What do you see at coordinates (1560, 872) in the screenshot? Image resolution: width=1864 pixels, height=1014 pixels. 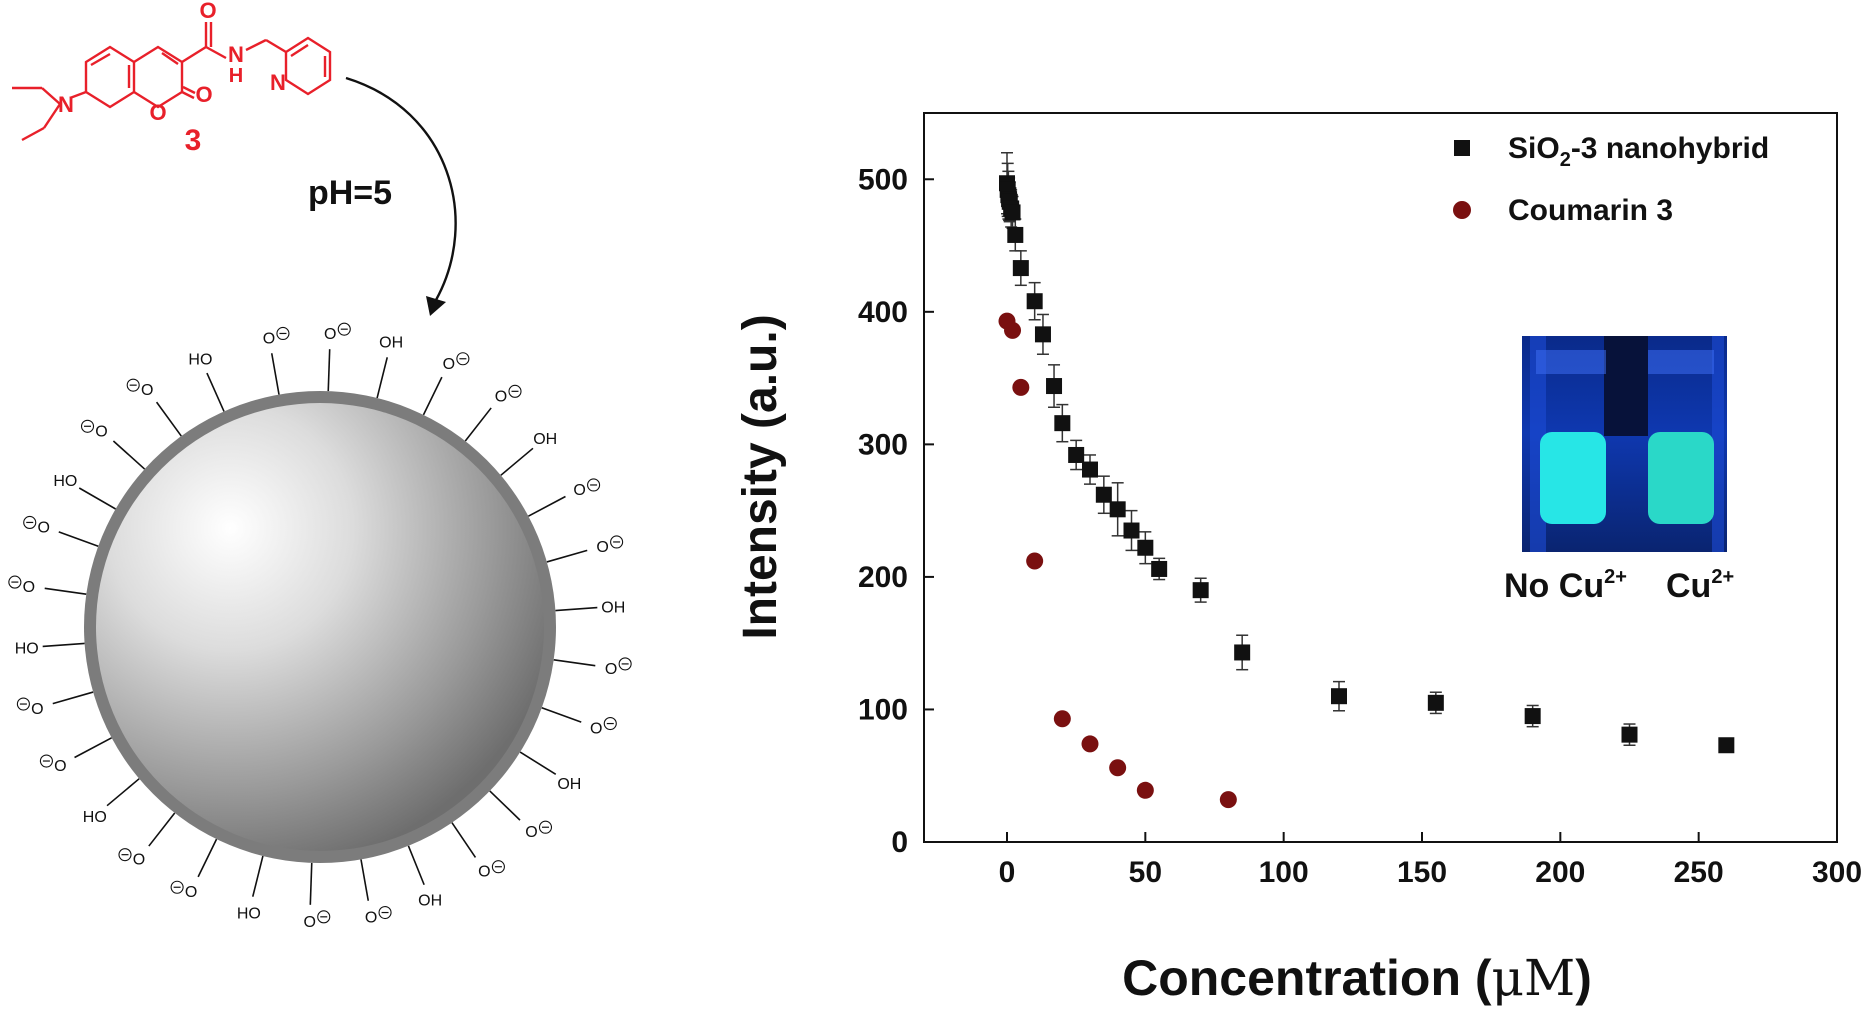 I see `x-tick-label: 200` at bounding box center [1560, 872].